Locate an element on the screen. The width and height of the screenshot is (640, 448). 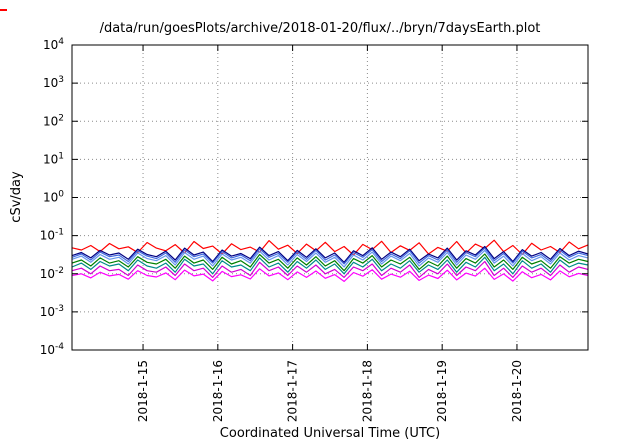
series-green is located at coordinates (330, 262).